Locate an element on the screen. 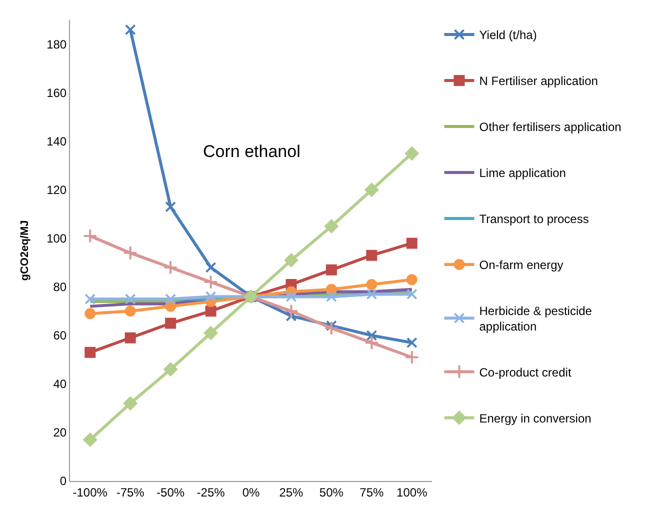  x-tick-label: 75% is located at coordinates (372, 492).